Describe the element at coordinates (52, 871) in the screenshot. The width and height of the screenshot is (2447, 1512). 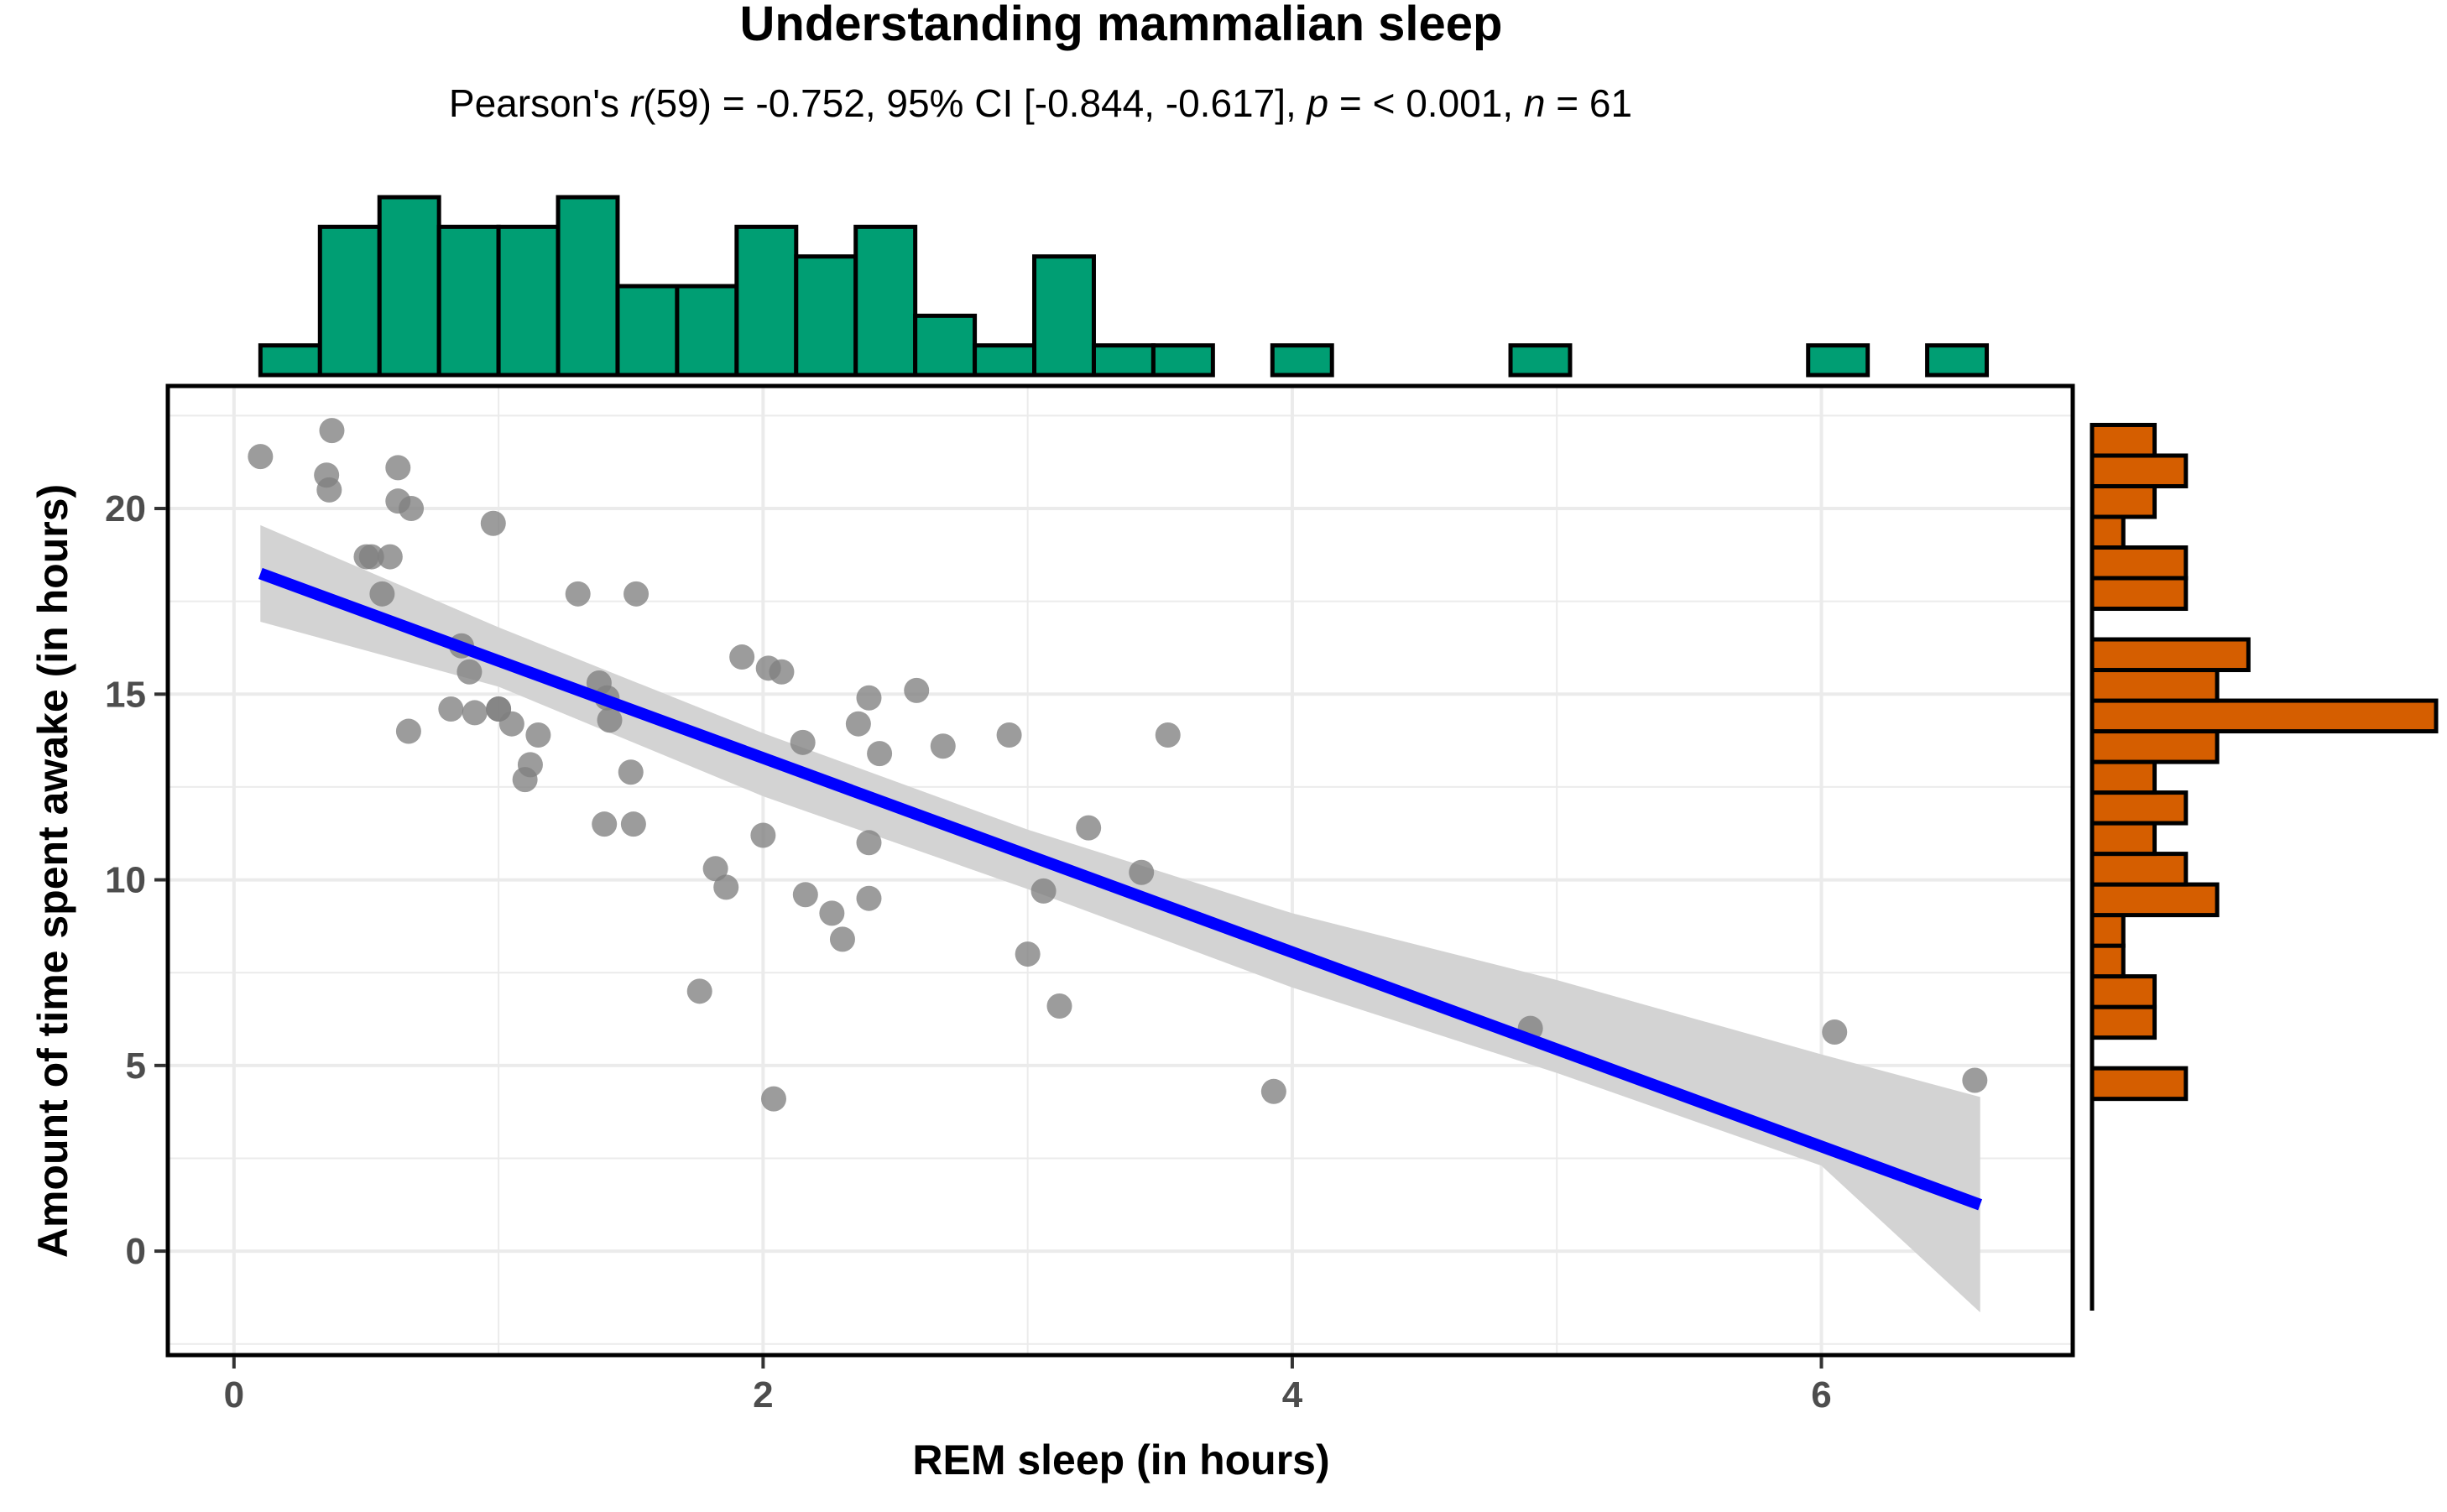
I see `y-axis-title: Amount of time spent awake (in hours)` at that location.